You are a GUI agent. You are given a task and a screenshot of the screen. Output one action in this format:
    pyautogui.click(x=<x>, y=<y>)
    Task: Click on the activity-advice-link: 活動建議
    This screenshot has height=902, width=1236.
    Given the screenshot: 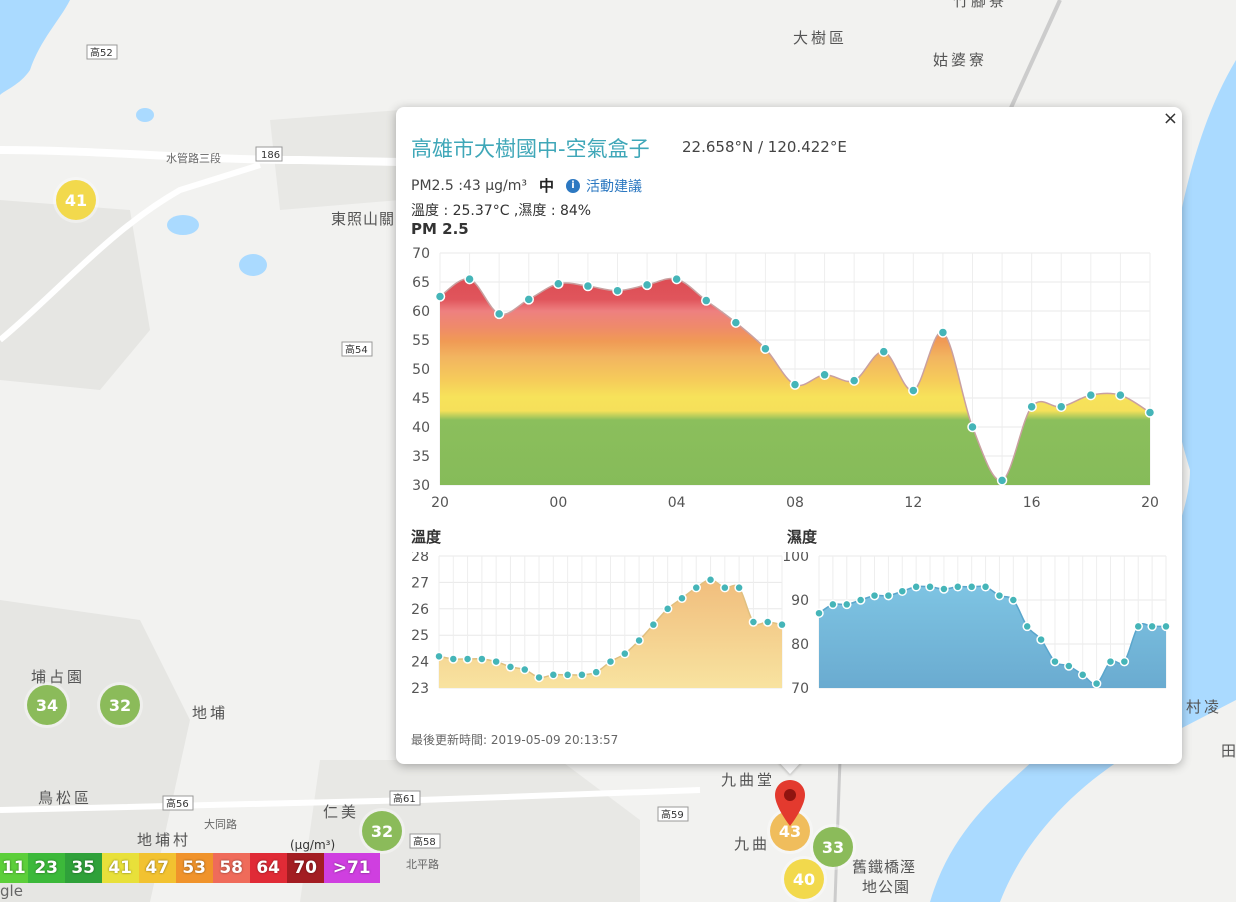 What is the action you would take?
    pyautogui.click(x=614, y=186)
    